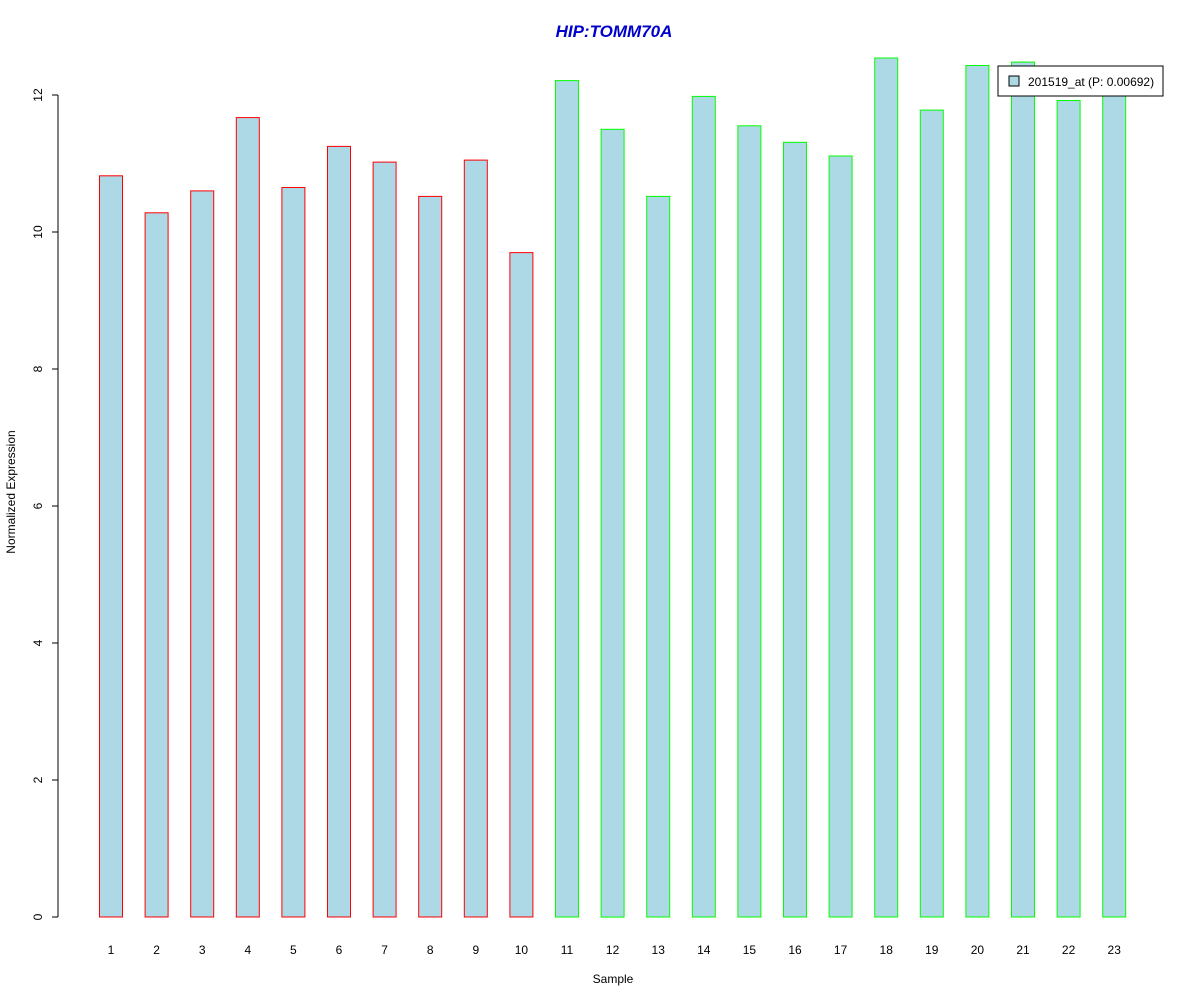 The width and height of the screenshot is (1200, 1000). What do you see at coordinates (659, 950) in the screenshot?
I see `x-tick-label: 13` at bounding box center [659, 950].